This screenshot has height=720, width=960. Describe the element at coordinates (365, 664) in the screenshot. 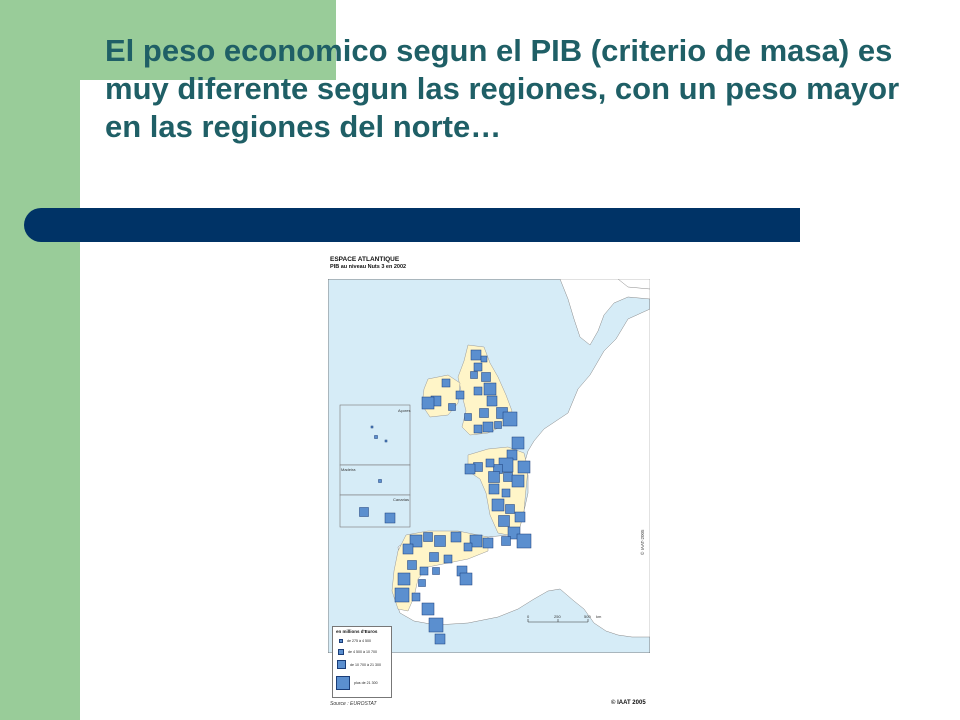

I see `legend-label-3: de 10 700 à 21 300` at that location.